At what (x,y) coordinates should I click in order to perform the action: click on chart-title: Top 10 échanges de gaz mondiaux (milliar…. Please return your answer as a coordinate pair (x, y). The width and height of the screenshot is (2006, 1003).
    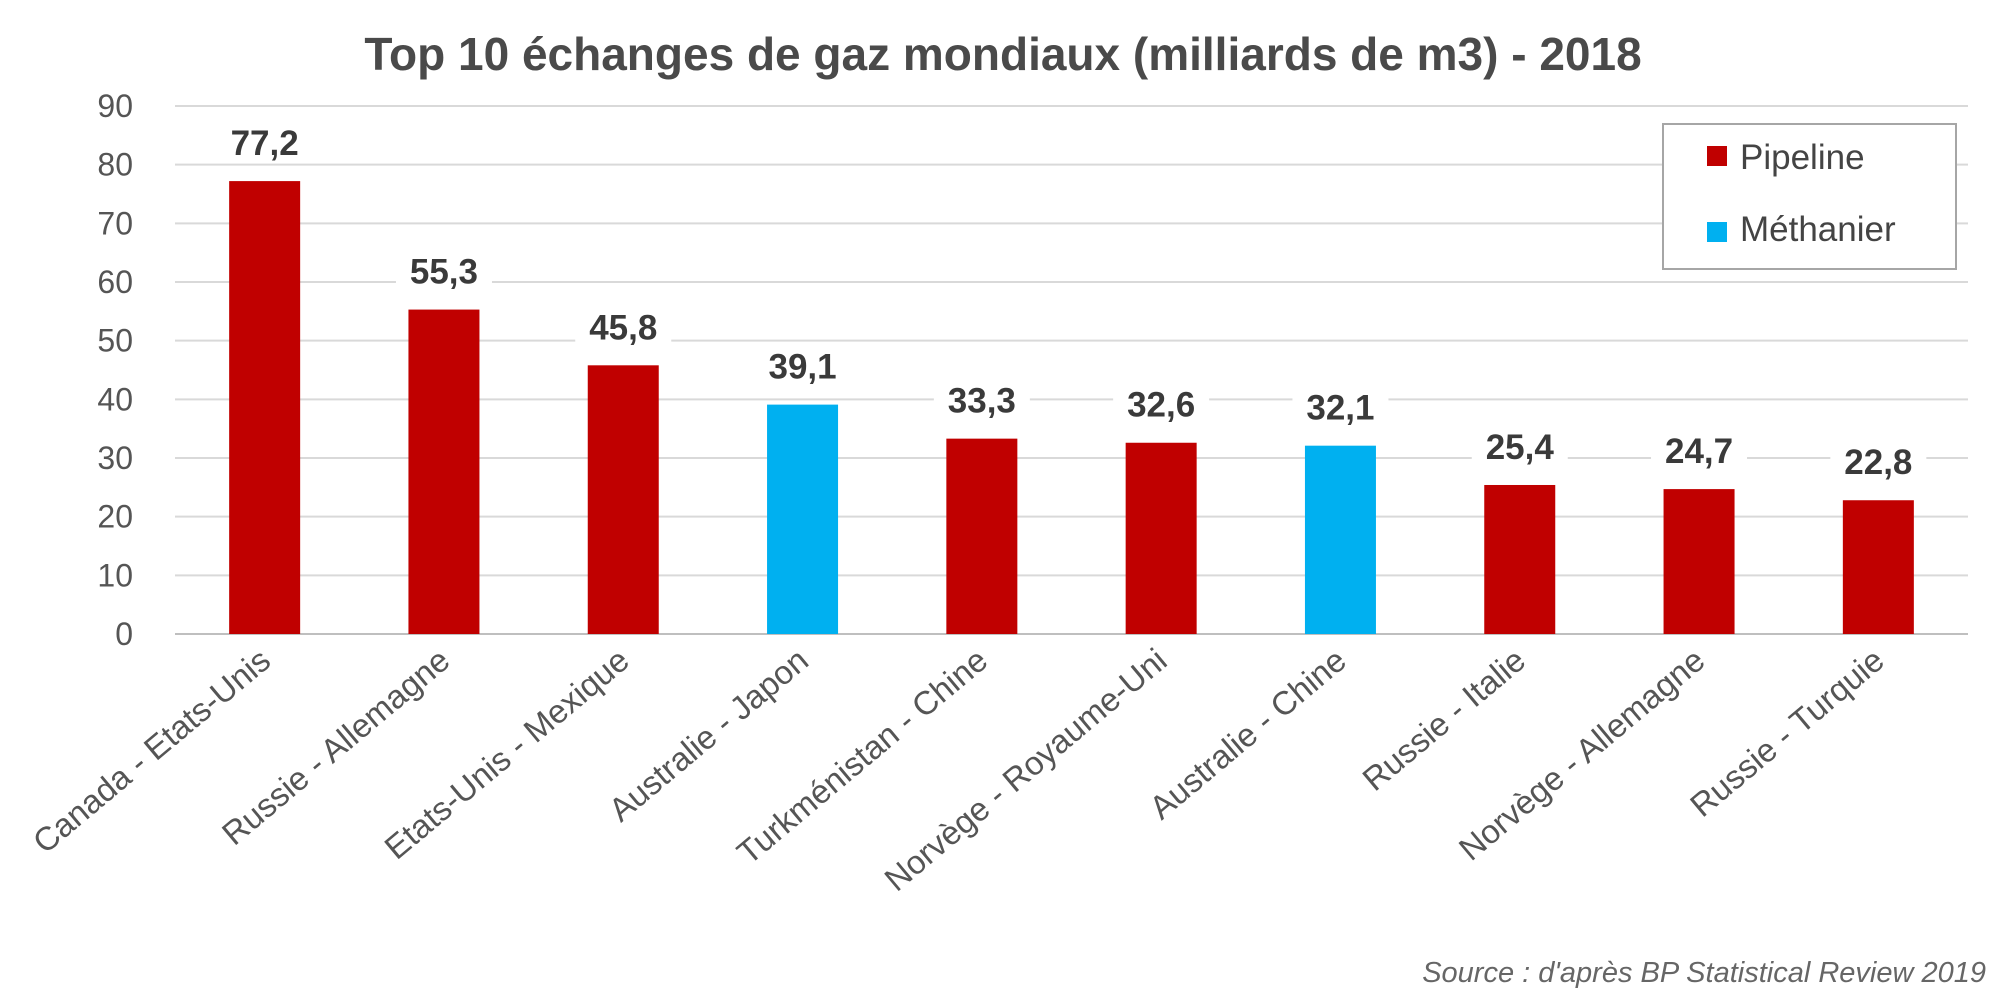
    Looking at the image, I should click on (1002, 54).